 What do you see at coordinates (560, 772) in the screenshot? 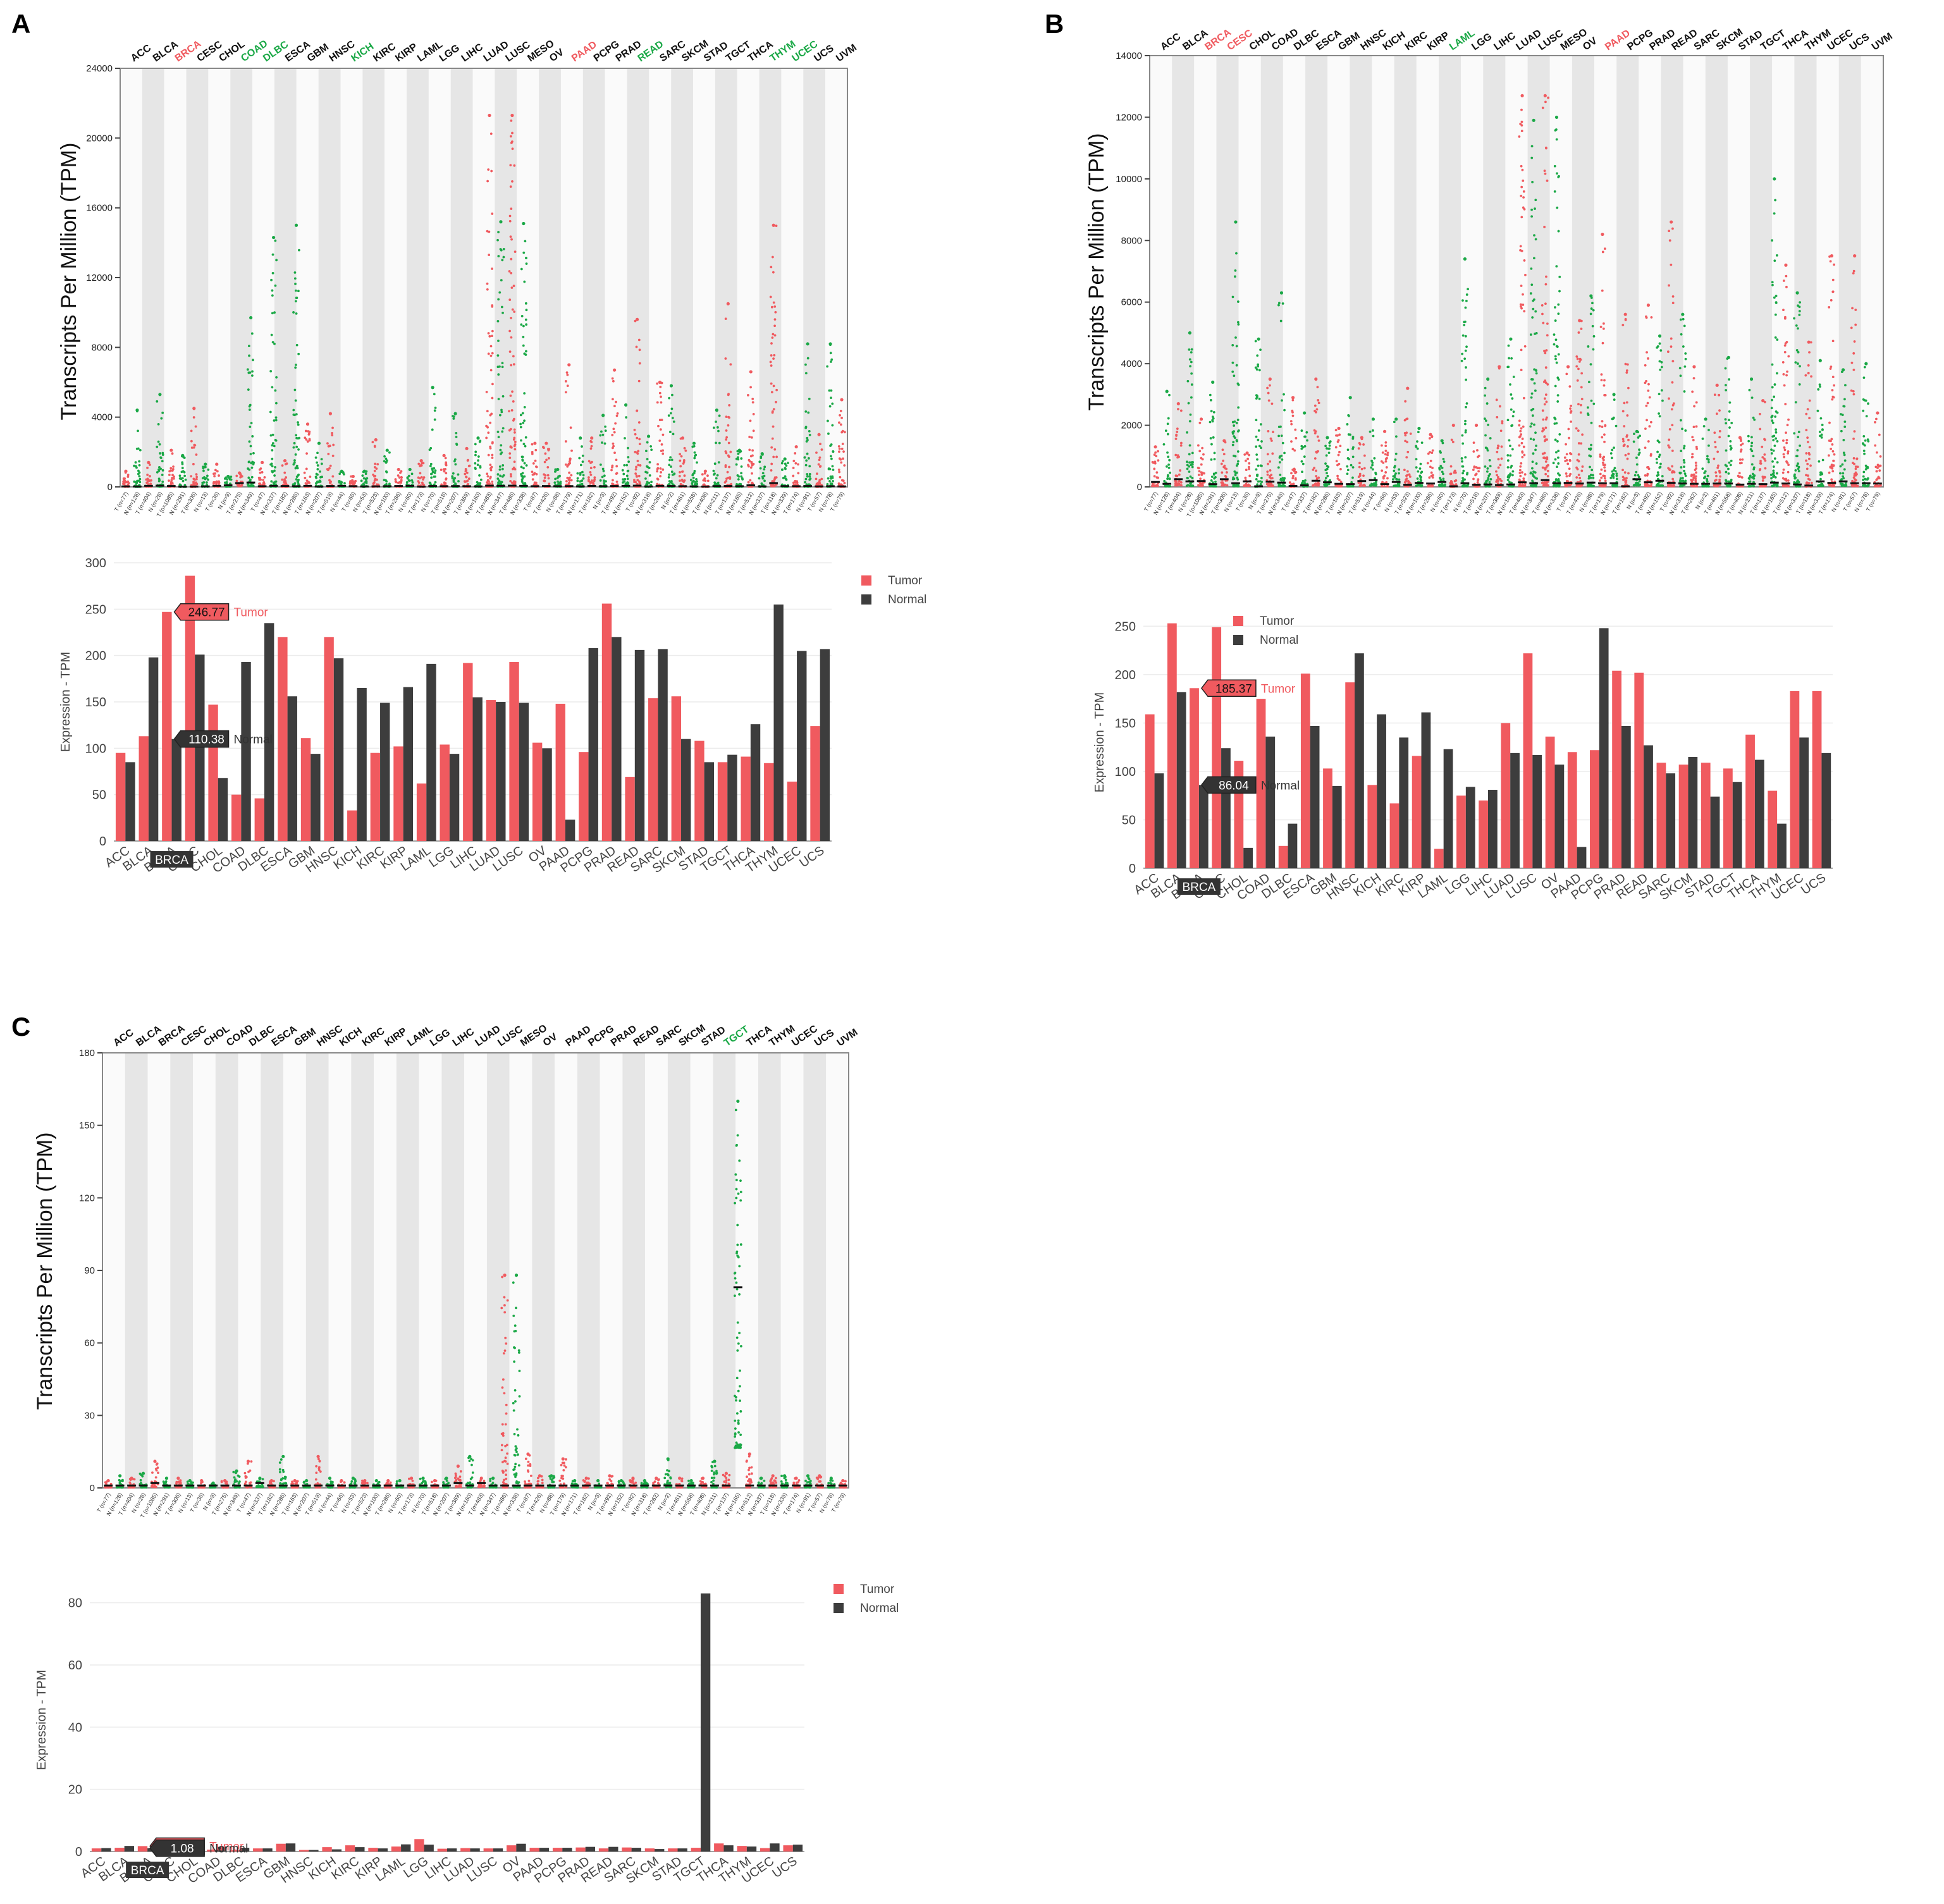
I see `bar-tumor` at bounding box center [560, 772].